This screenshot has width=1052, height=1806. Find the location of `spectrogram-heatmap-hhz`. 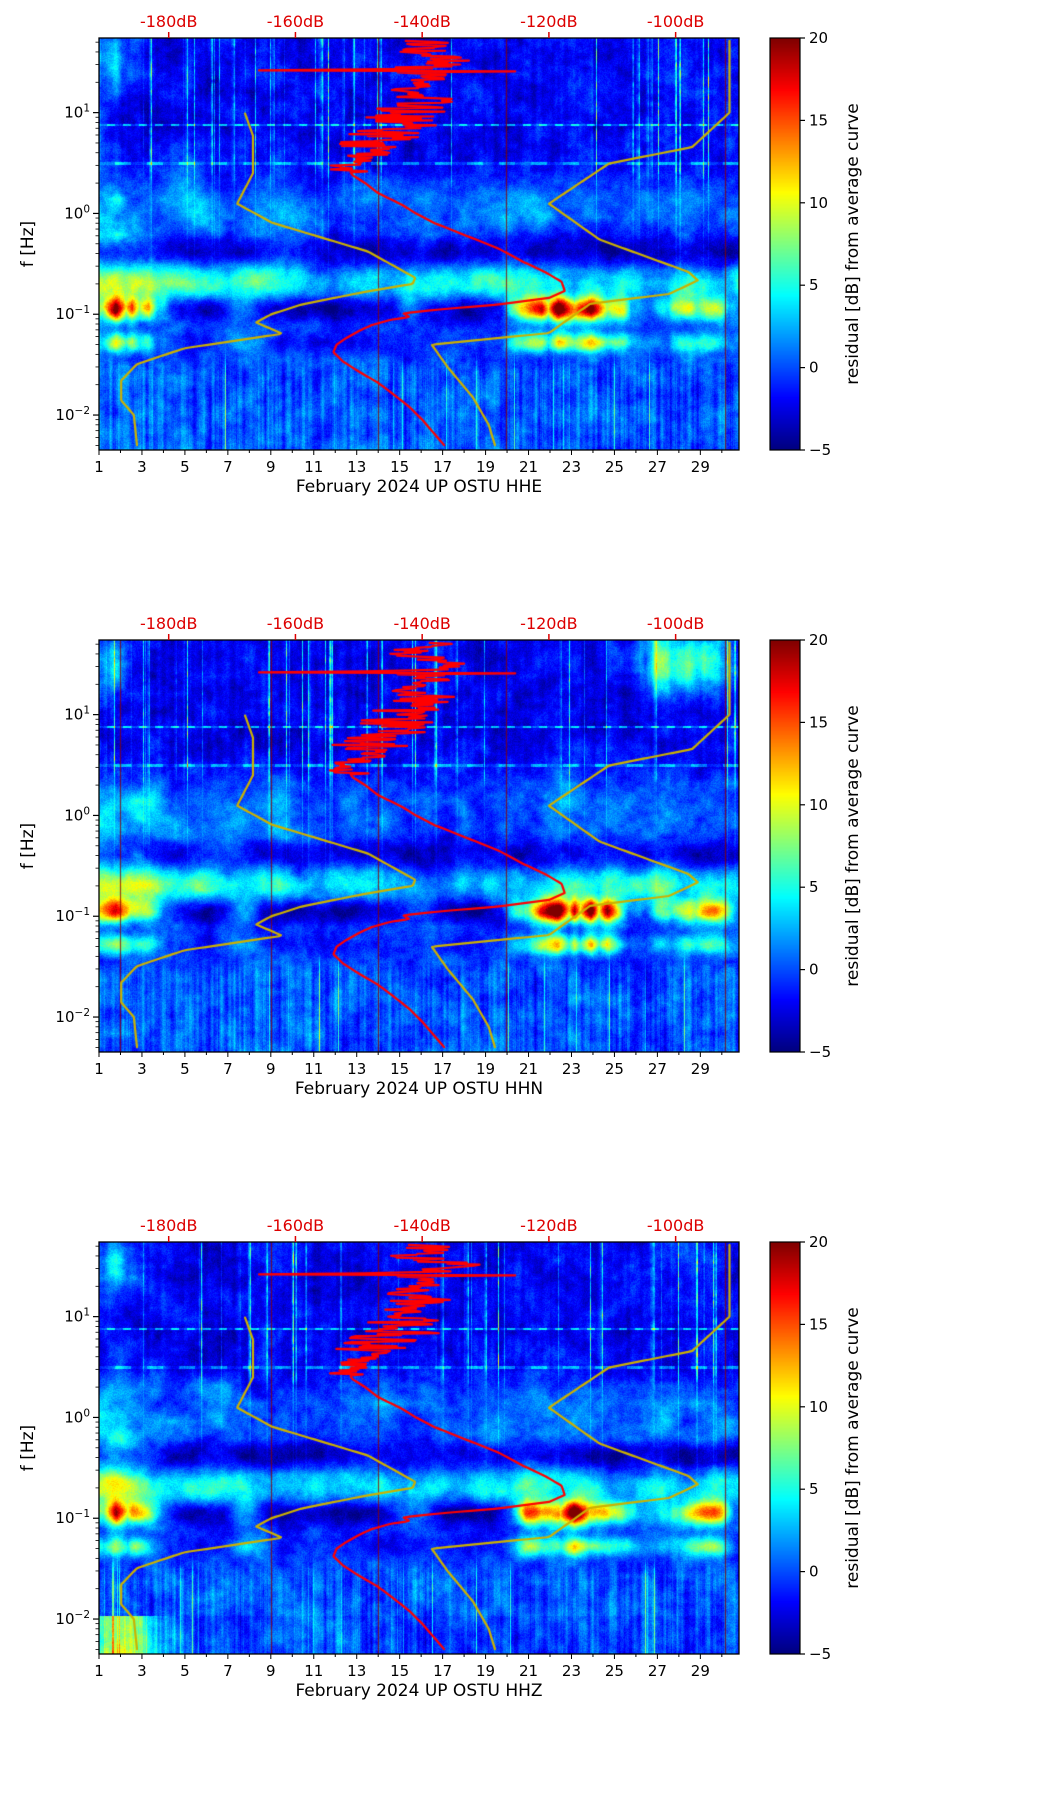

spectrogram-heatmap-hhz is located at coordinates (419, 1448).